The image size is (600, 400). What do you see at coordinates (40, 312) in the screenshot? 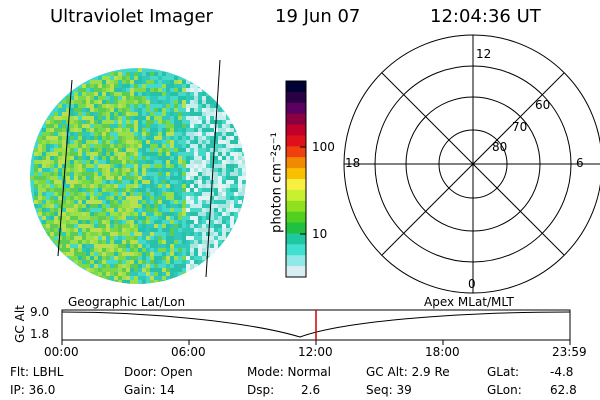
I see `y-tick-9: 9.0` at bounding box center [40, 312].